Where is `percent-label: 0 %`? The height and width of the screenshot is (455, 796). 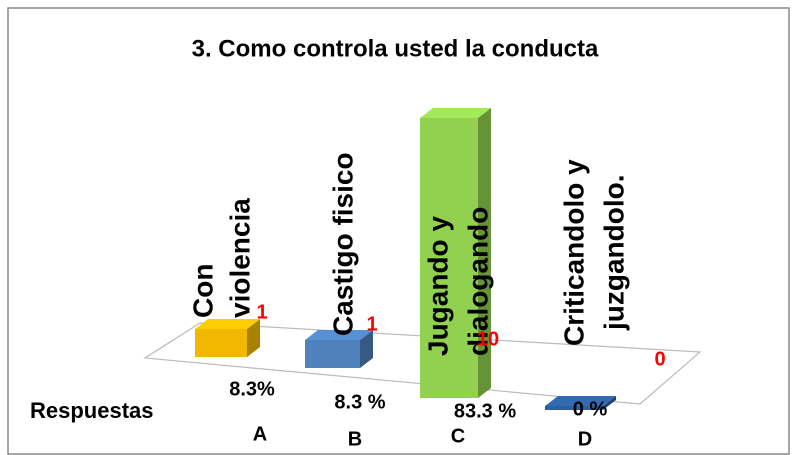
percent-label: 0 % is located at coordinates (590, 409).